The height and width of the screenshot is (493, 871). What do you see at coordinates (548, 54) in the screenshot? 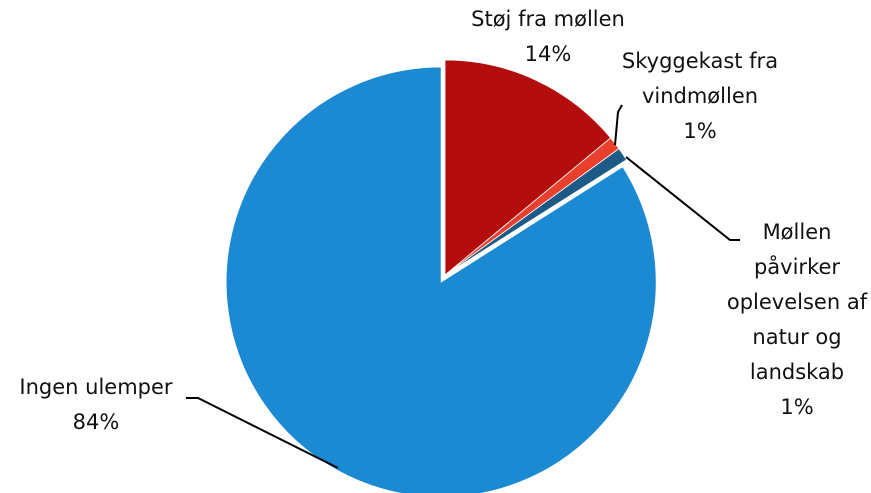
I see `value-label: 14%` at bounding box center [548, 54].